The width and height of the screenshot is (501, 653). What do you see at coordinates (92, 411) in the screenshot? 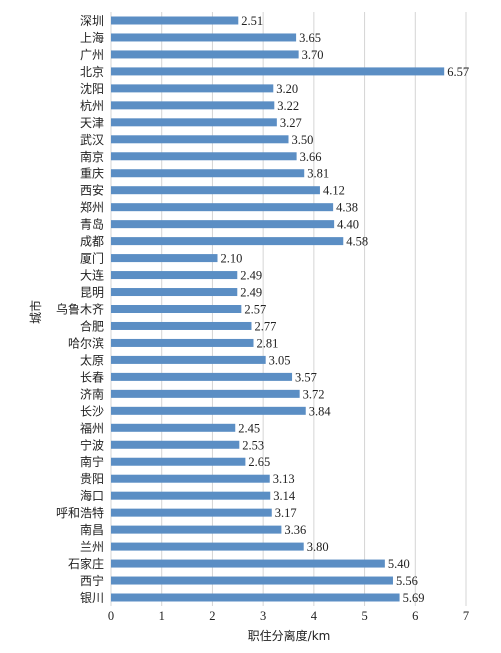
I see `category-label: 长沙` at bounding box center [92, 411].